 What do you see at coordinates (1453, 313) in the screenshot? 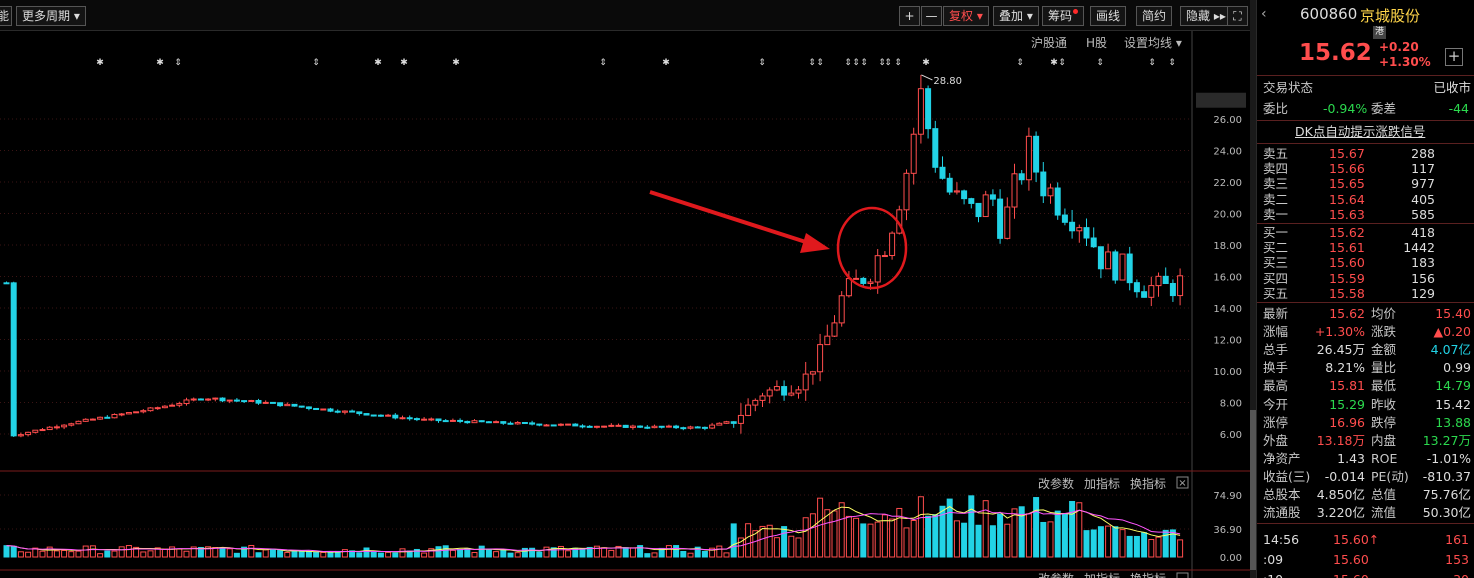
I see `stat-value: 15.40` at bounding box center [1453, 313].